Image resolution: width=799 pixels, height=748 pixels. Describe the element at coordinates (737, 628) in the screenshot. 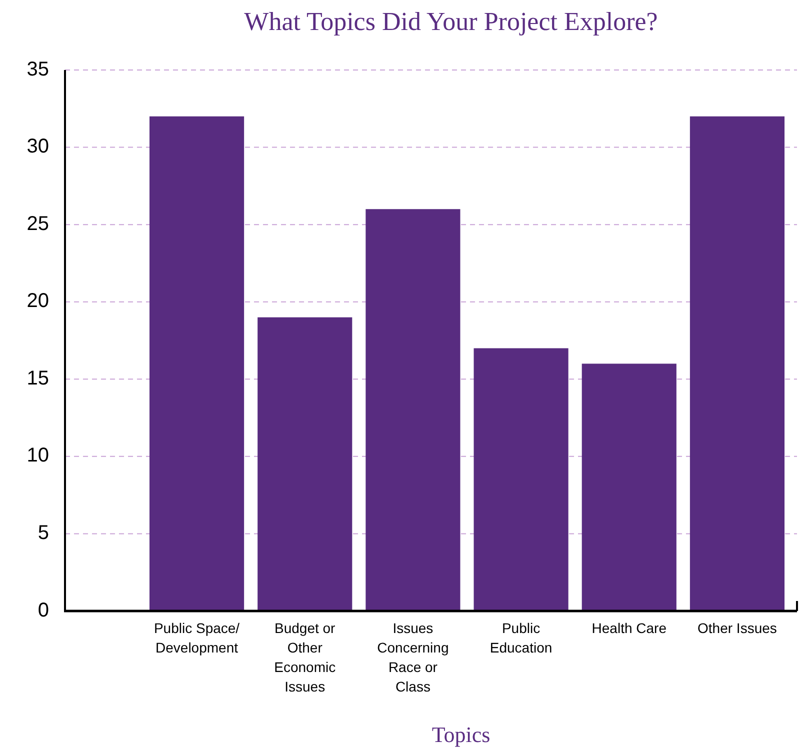

I see `x-tick-label: Other Issues` at that location.